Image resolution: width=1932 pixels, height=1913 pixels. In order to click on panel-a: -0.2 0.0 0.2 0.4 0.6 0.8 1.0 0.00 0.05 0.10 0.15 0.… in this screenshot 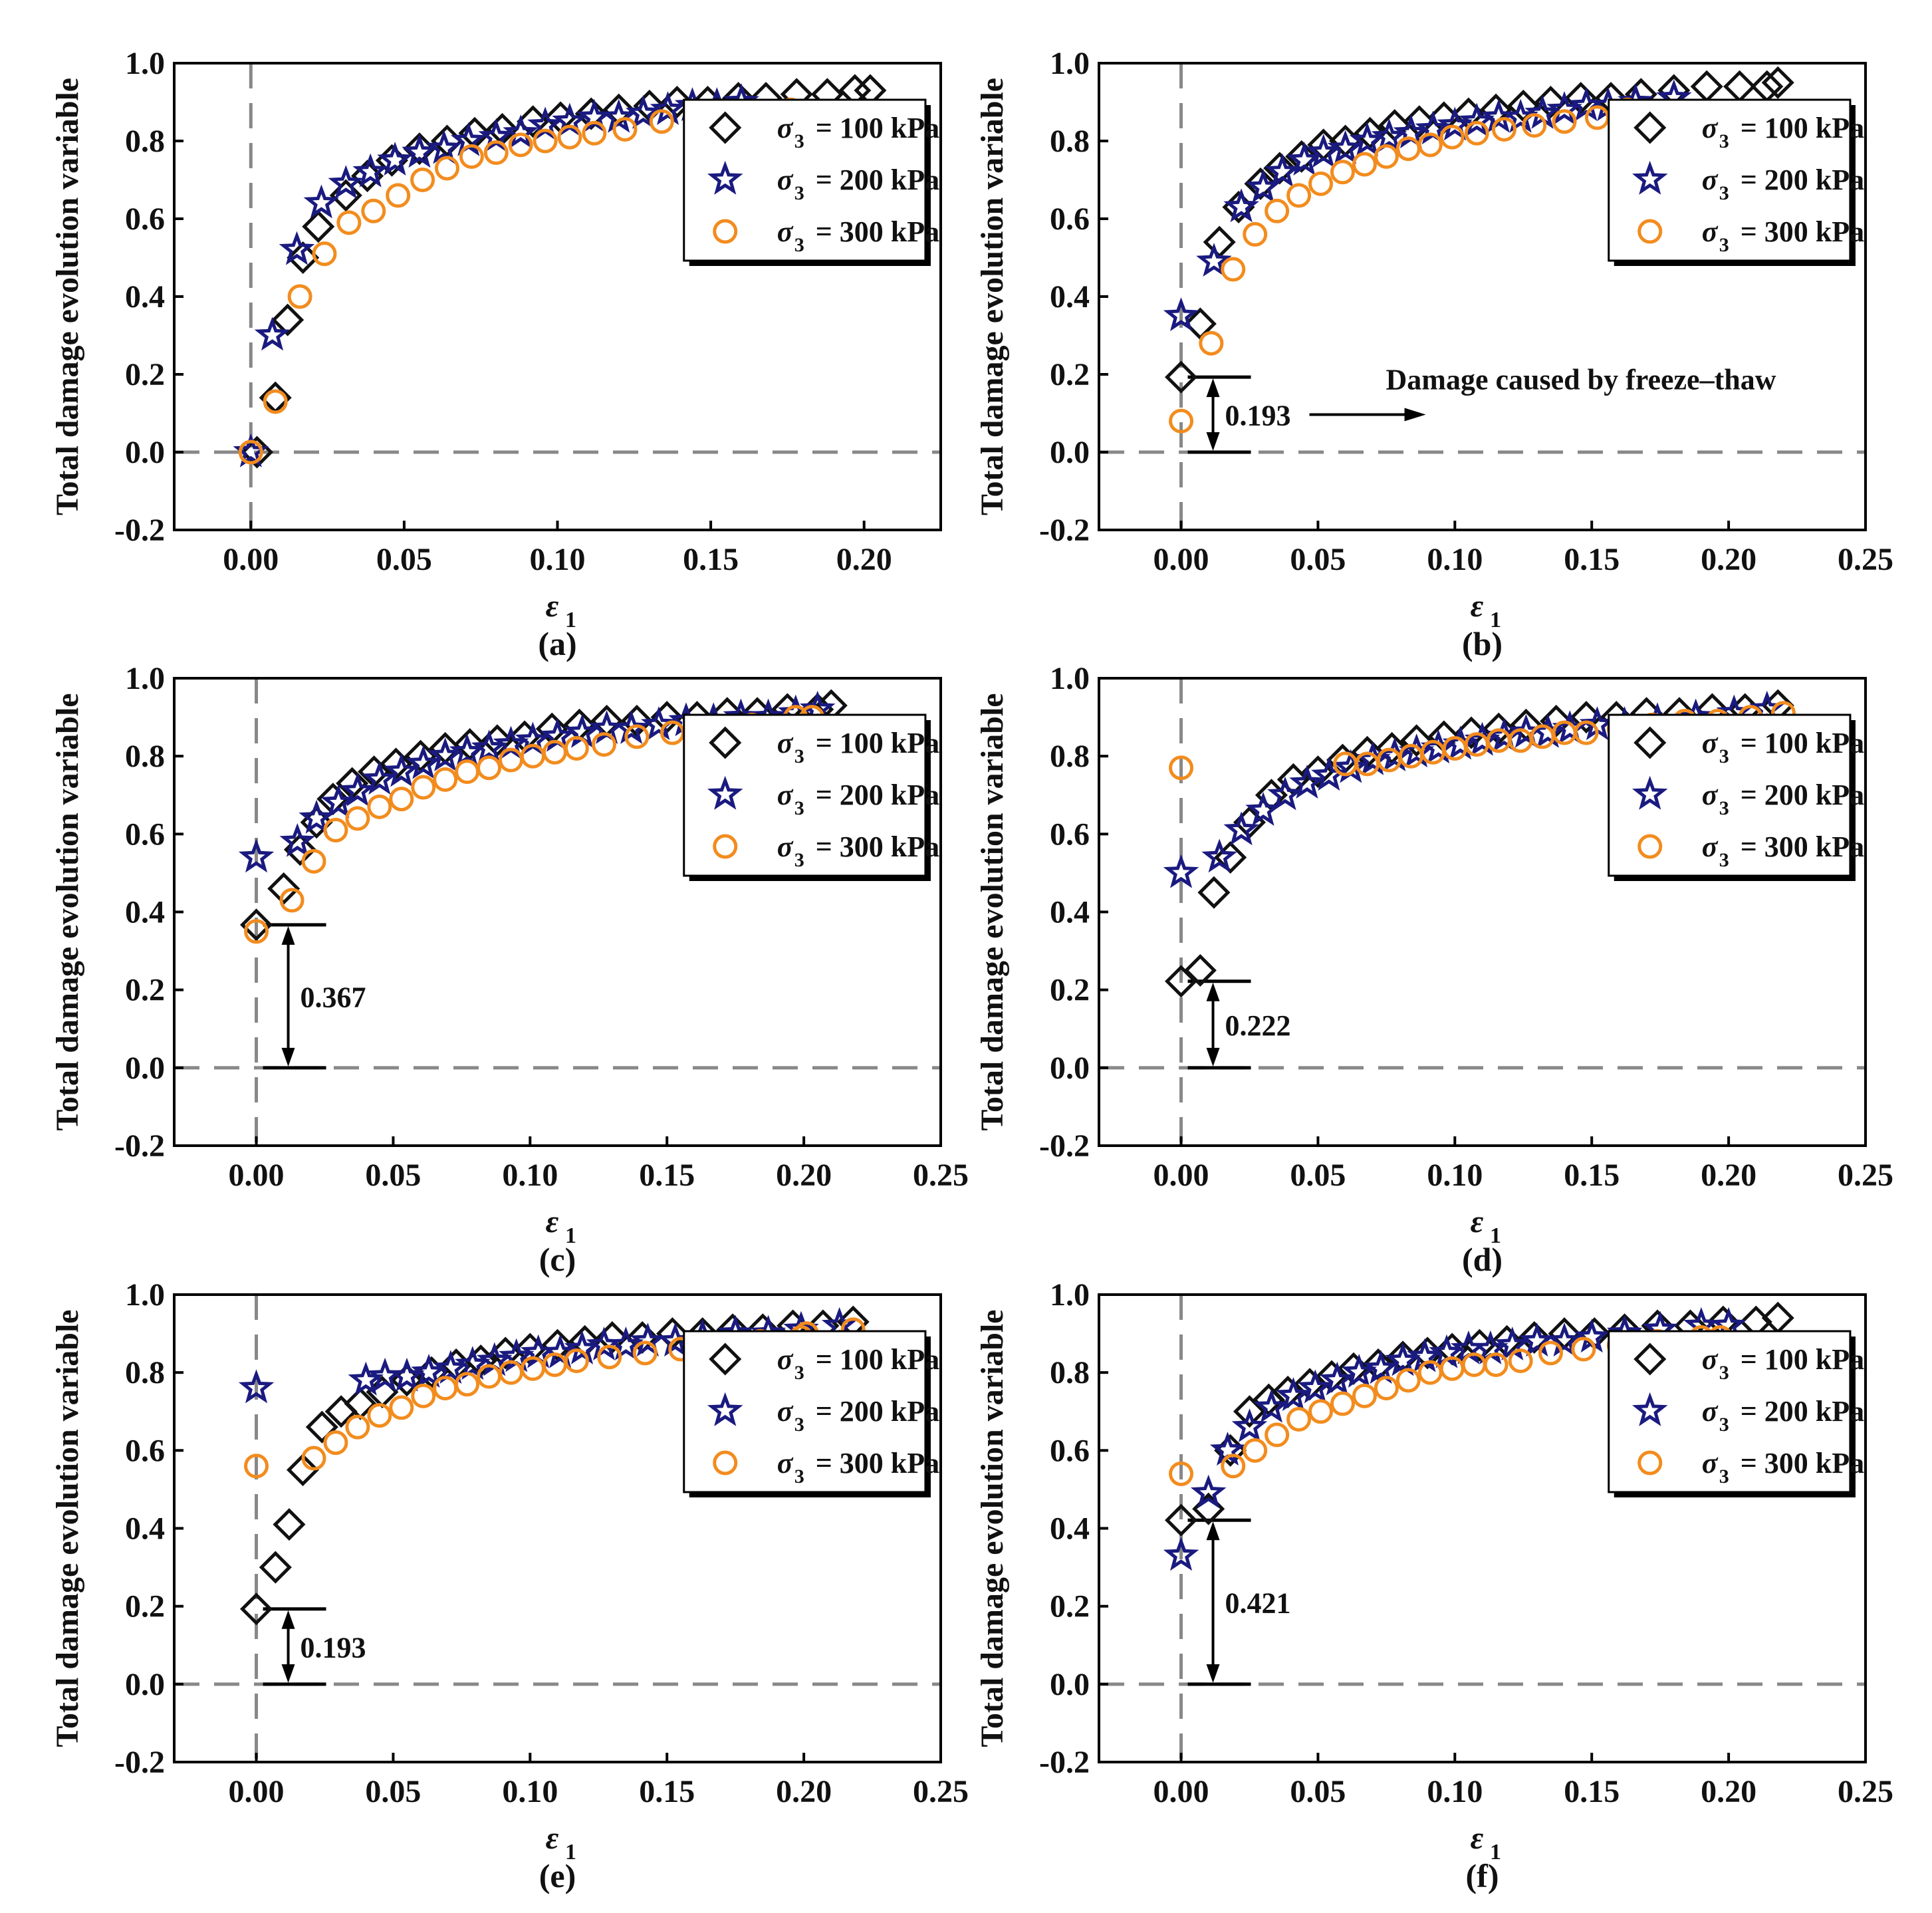, I will do `click(496, 354)`.